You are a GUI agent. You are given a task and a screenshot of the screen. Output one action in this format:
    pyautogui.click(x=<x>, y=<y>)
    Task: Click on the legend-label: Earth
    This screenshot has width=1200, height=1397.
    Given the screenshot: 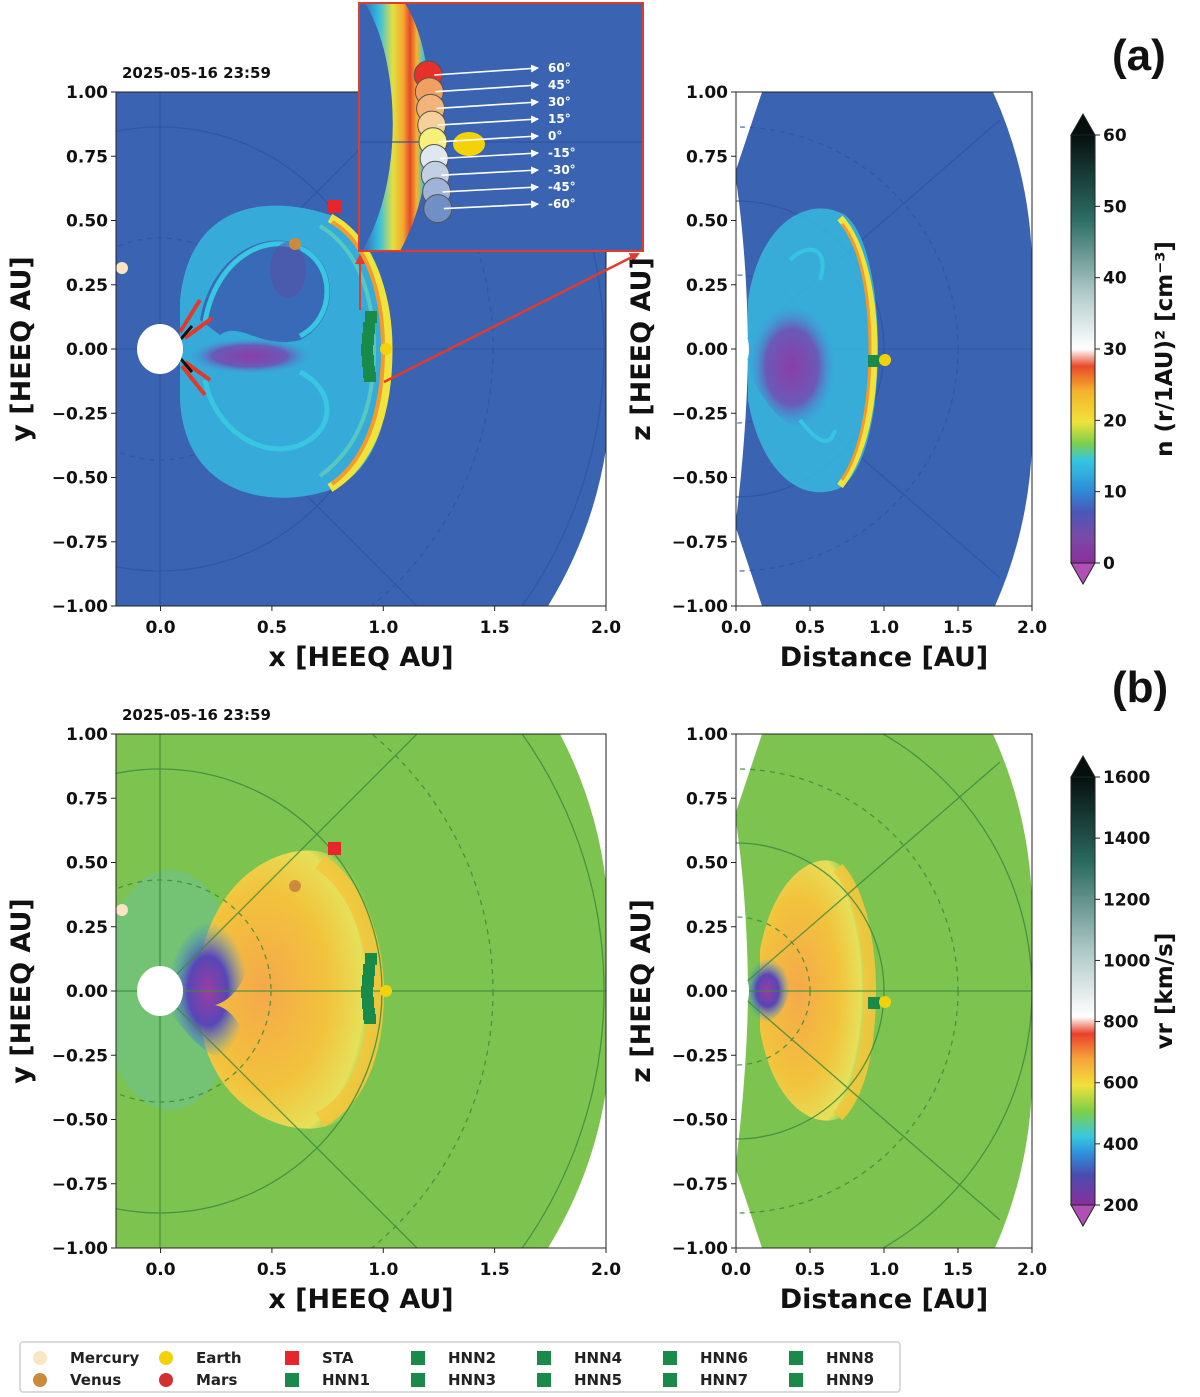 What is the action you would take?
    pyautogui.click(x=219, y=1358)
    